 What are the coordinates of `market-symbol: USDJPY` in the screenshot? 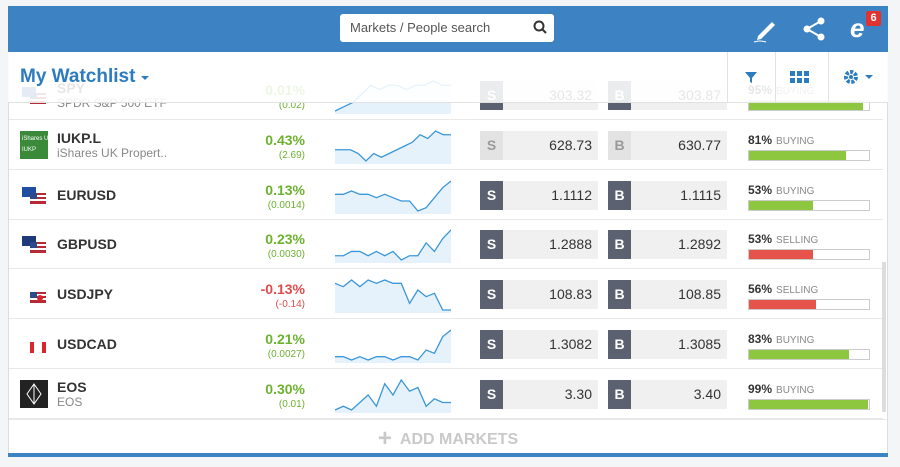 It's located at (85, 294).